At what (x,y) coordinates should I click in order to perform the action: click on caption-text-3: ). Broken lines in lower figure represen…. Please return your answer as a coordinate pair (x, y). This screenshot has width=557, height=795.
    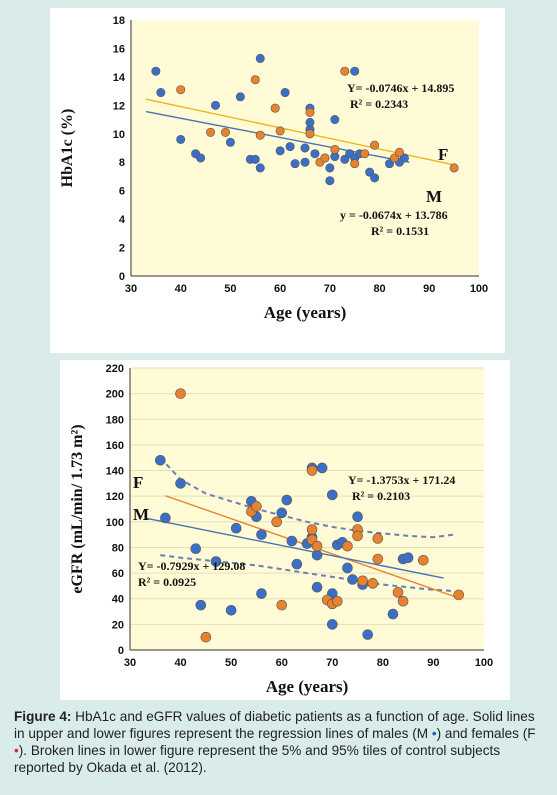
    Looking at the image, I should click on (257, 759).